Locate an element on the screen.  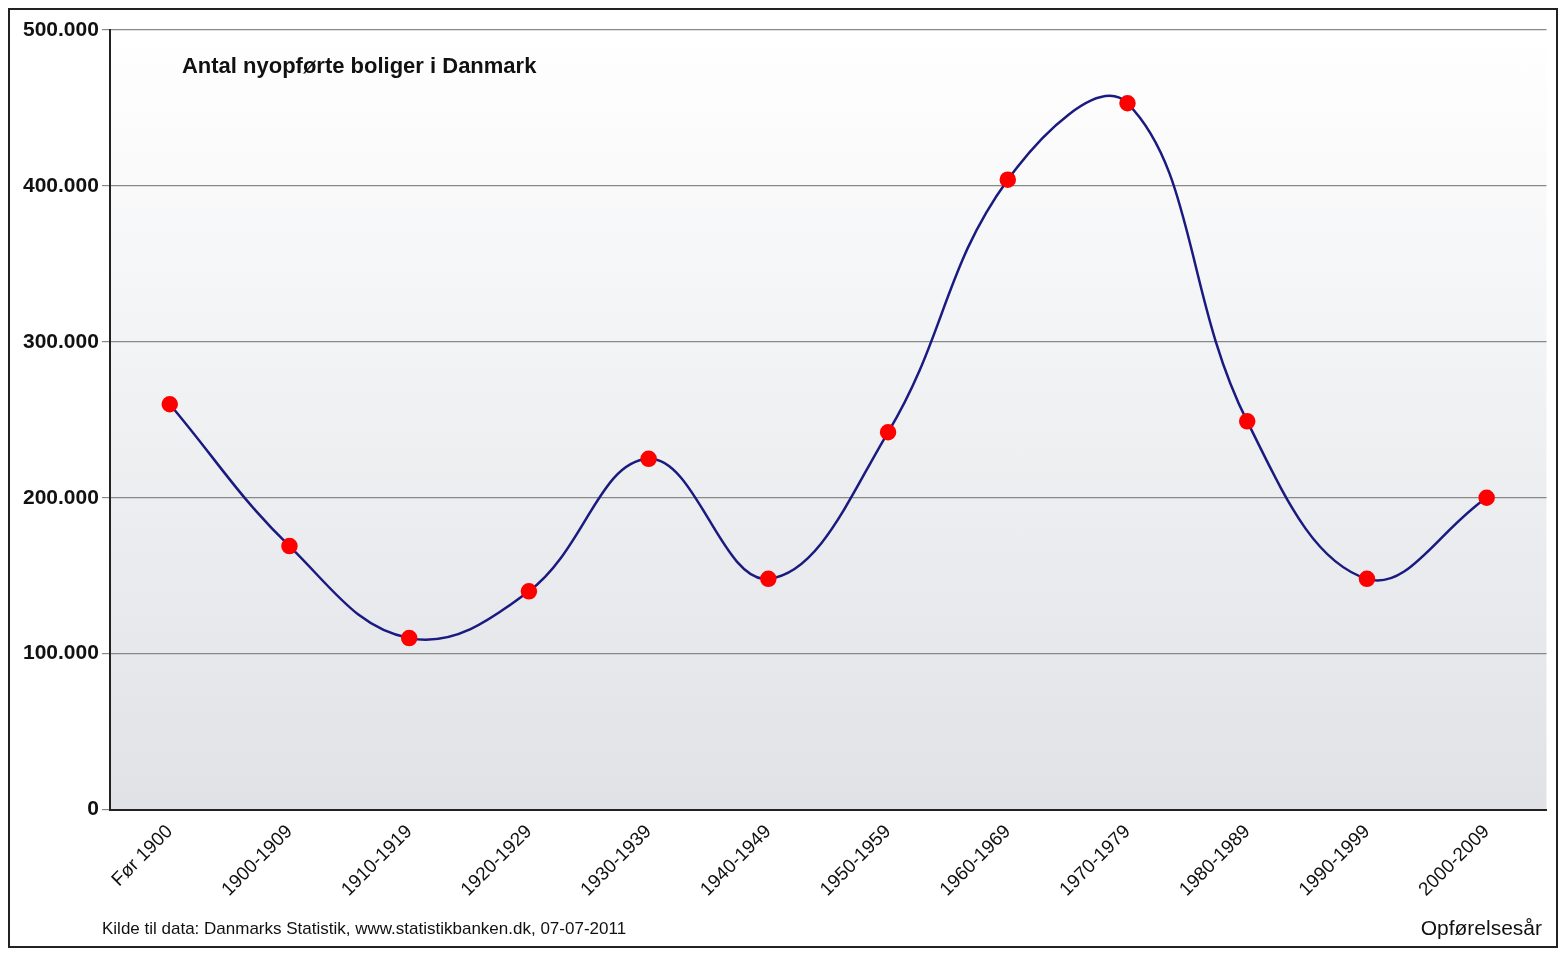
y-tick-label: 400.000 is located at coordinates (60, 184).